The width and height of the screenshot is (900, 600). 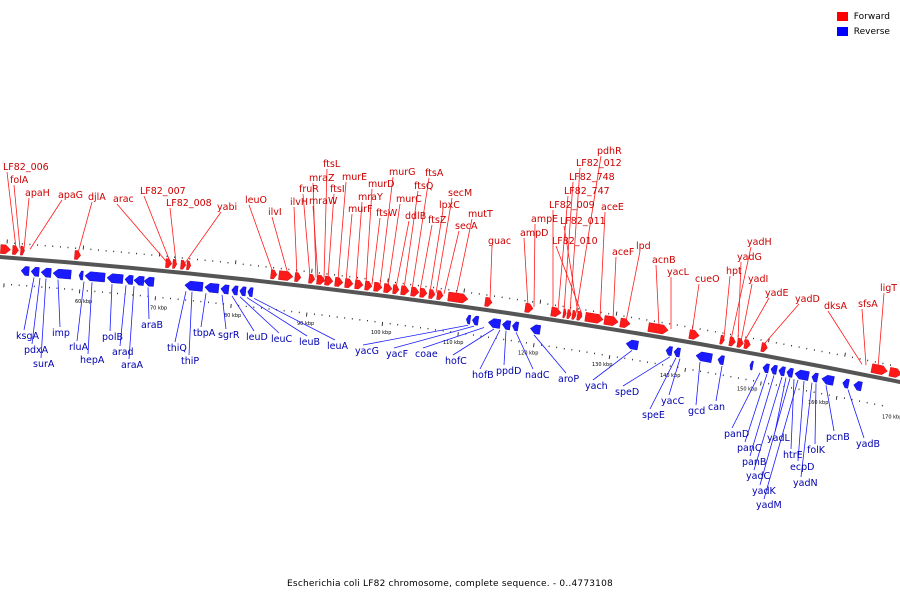 I want to click on gene-label-lf82-747: LF82_747, so click(x=587, y=191).